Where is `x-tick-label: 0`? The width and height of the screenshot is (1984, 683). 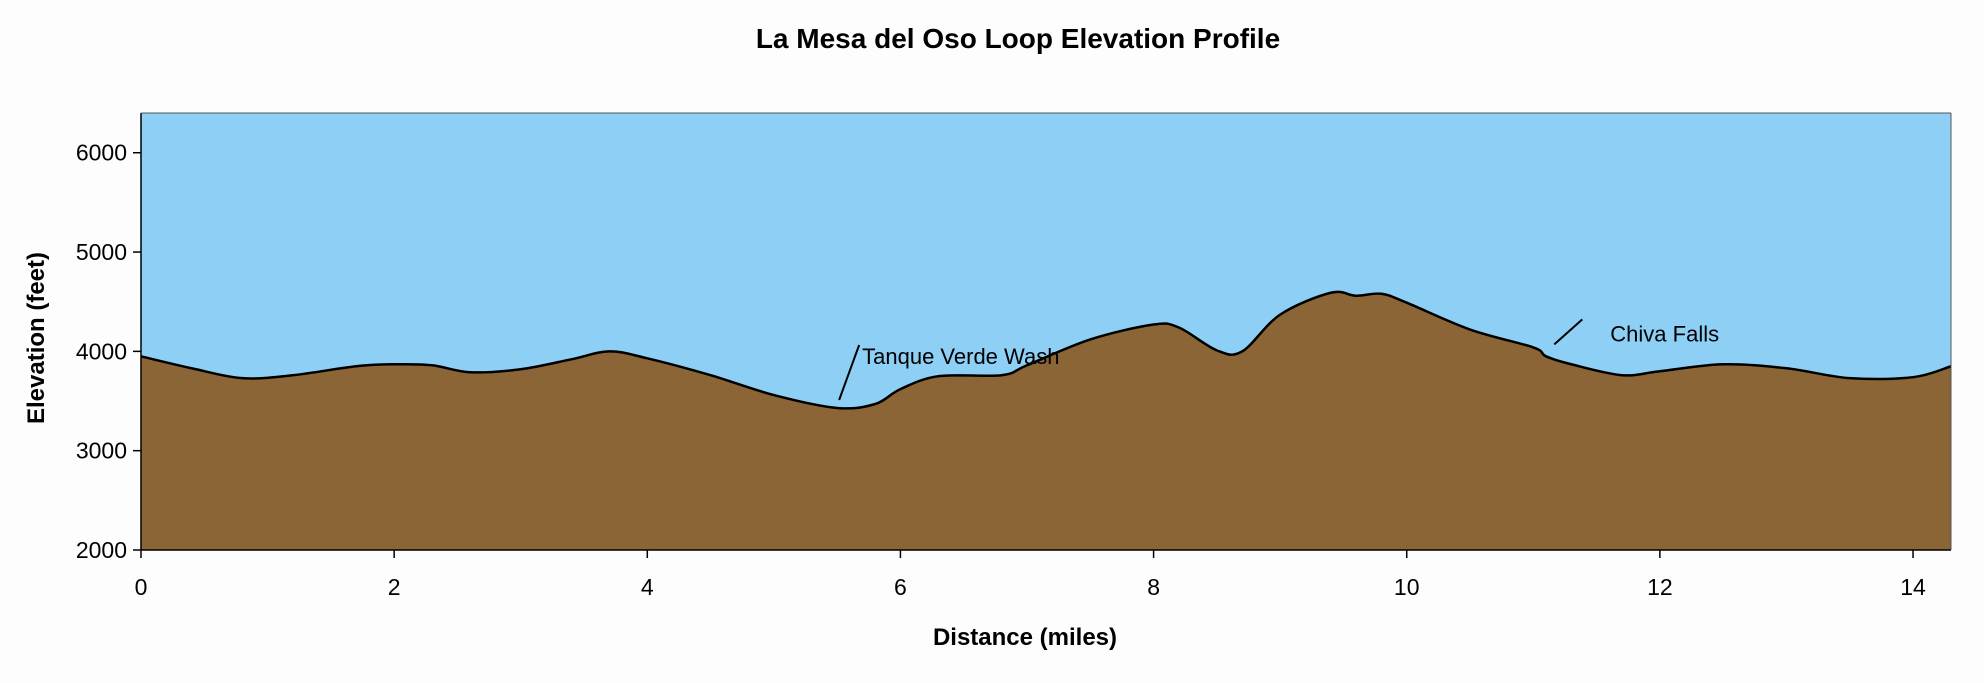
x-tick-label: 0 is located at coordinates (141, 587).